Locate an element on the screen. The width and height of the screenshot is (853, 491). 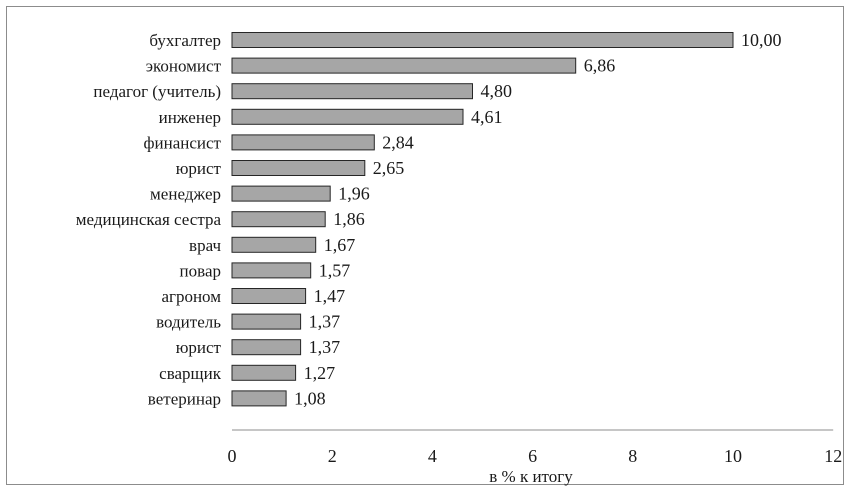
x-tick-label: 6 is located at coordinates (532, 456).